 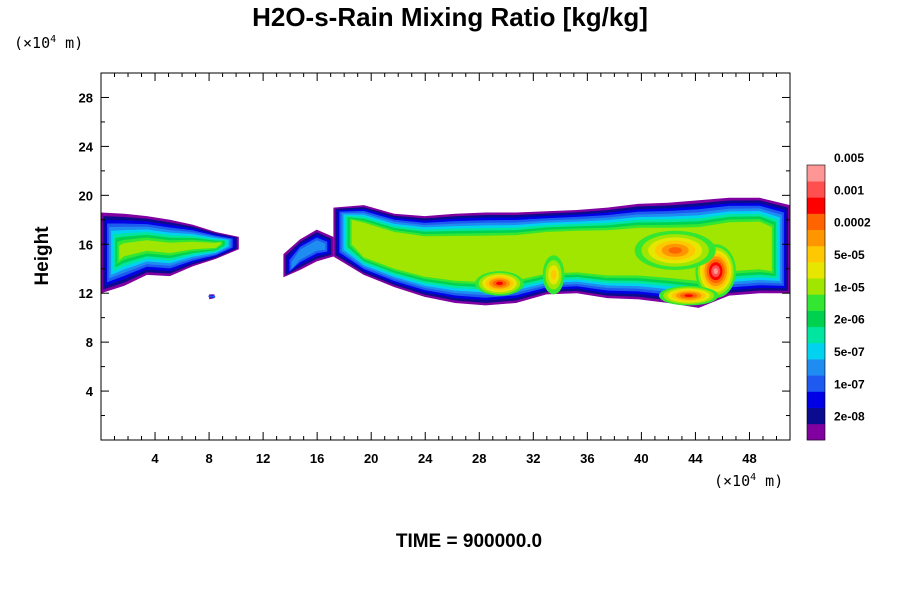 What do you see at coordinates (852, 223) in the screenshot?
I see `colorbar-label-6: 0.0002` at bounding box center [852, 223].